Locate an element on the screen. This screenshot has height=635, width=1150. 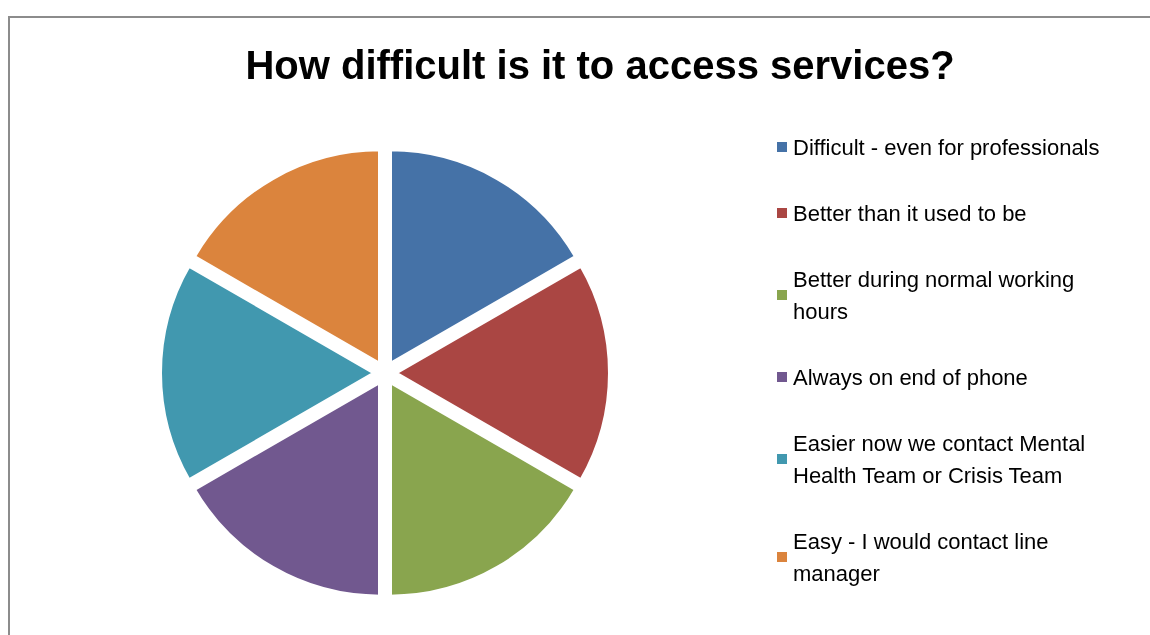
legend-label: Always on end of phone is located at coordinates (910, 377).